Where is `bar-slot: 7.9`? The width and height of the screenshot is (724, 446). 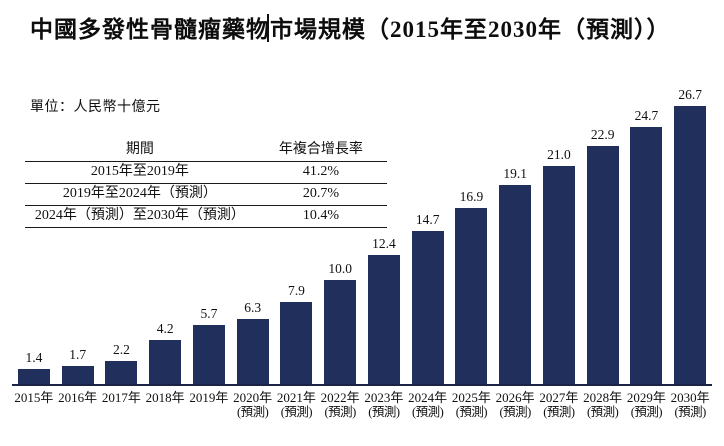 bar-slot: 7.9 is located at coordinates (297, 333).